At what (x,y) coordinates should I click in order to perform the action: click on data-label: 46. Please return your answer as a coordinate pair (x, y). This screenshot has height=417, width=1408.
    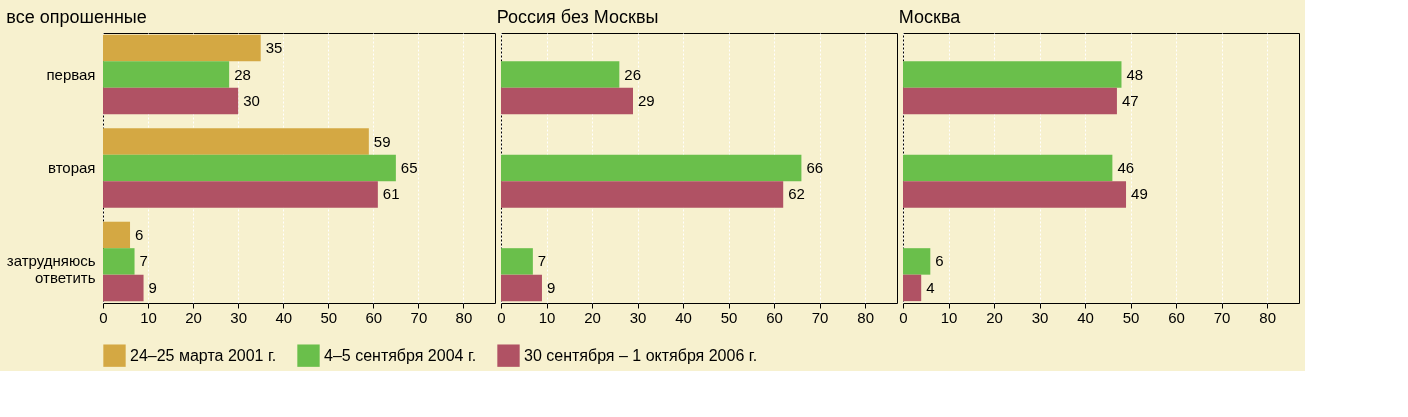
    Looking at the image, I should click on (1126, 167).